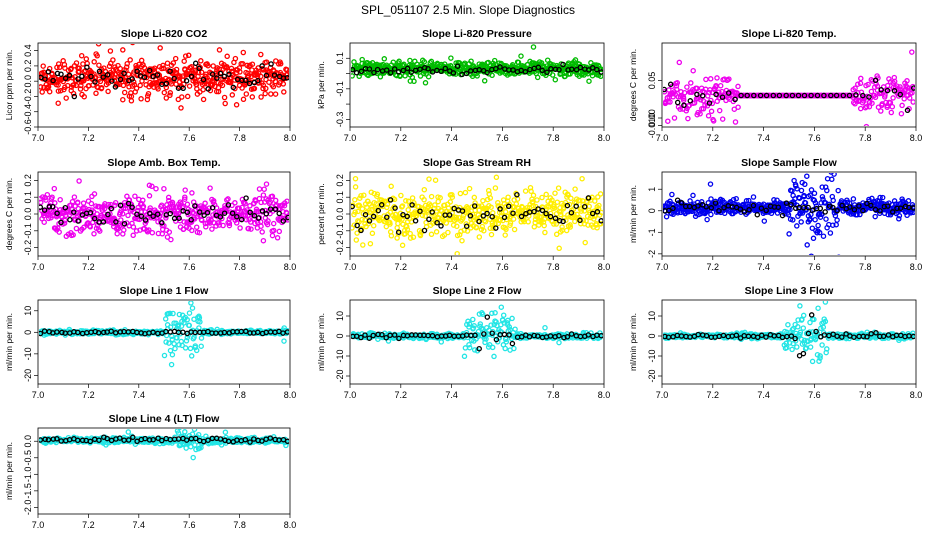 The width and height of the screenshot is (936, 540). What do you see at coordinates (789, 209) in the screenshot?
I see `points-group` at bounding box center [789, 209].